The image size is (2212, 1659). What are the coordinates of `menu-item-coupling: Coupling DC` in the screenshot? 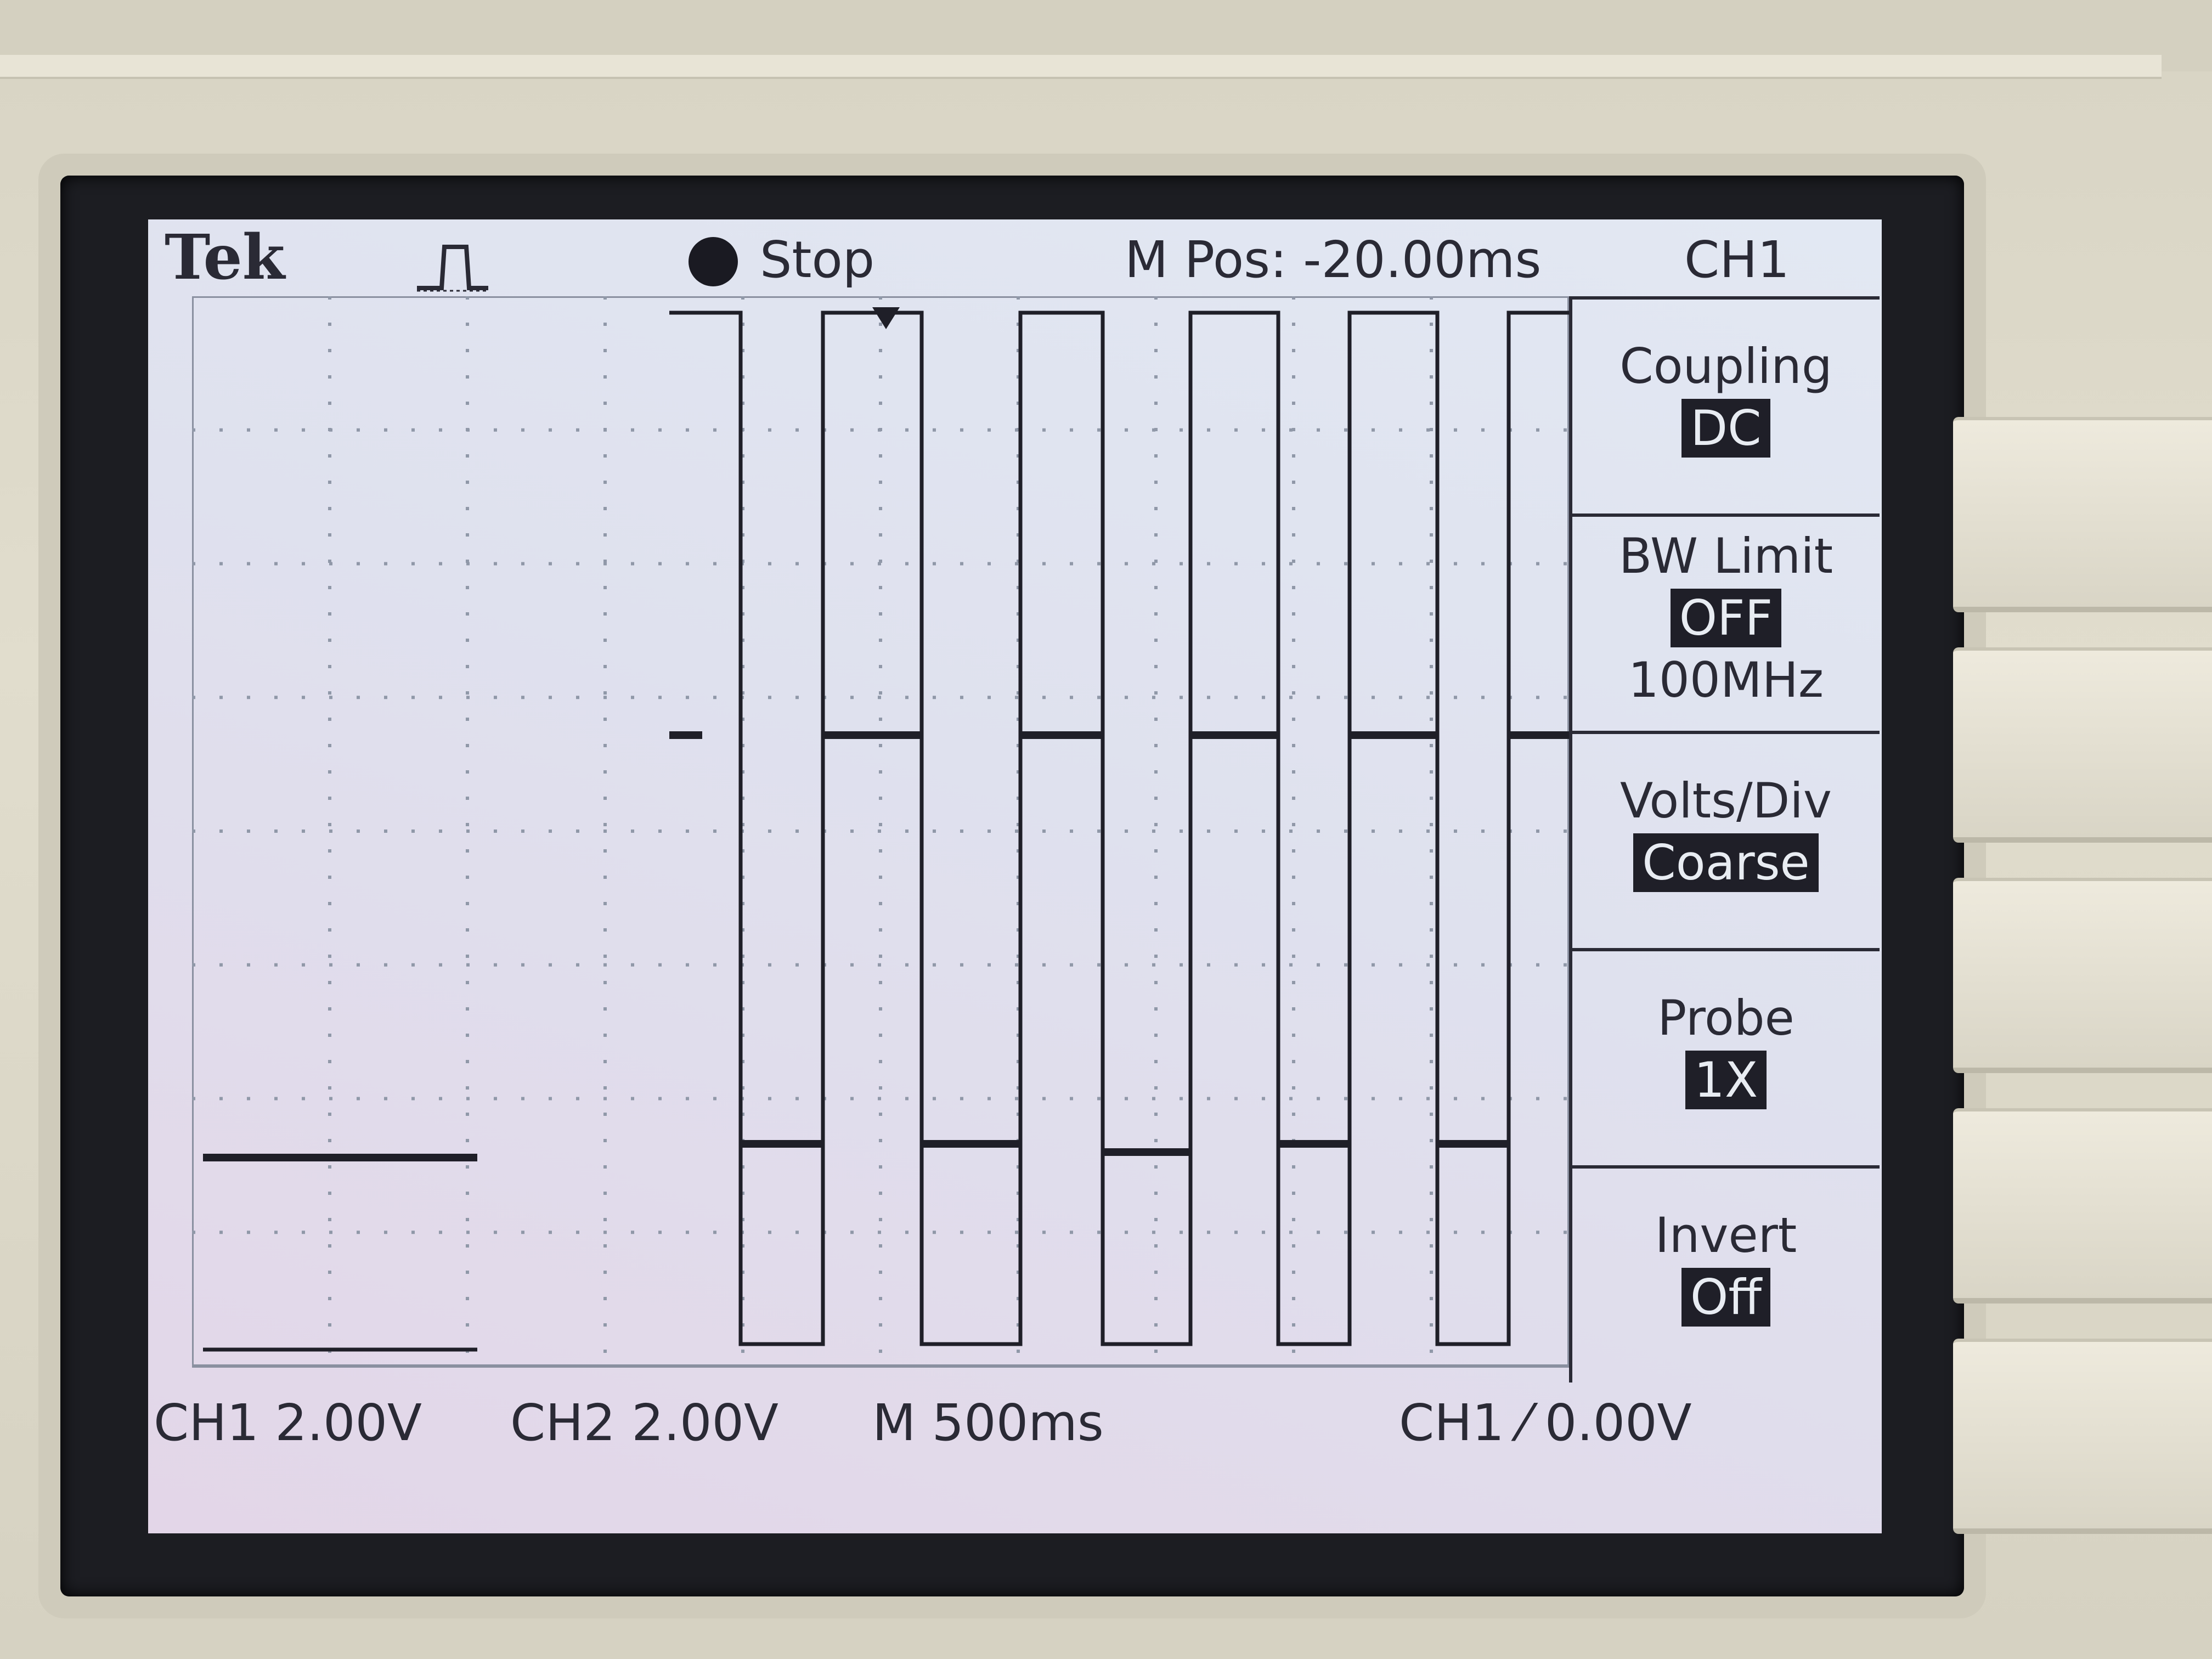 It's located at (1724, 405).